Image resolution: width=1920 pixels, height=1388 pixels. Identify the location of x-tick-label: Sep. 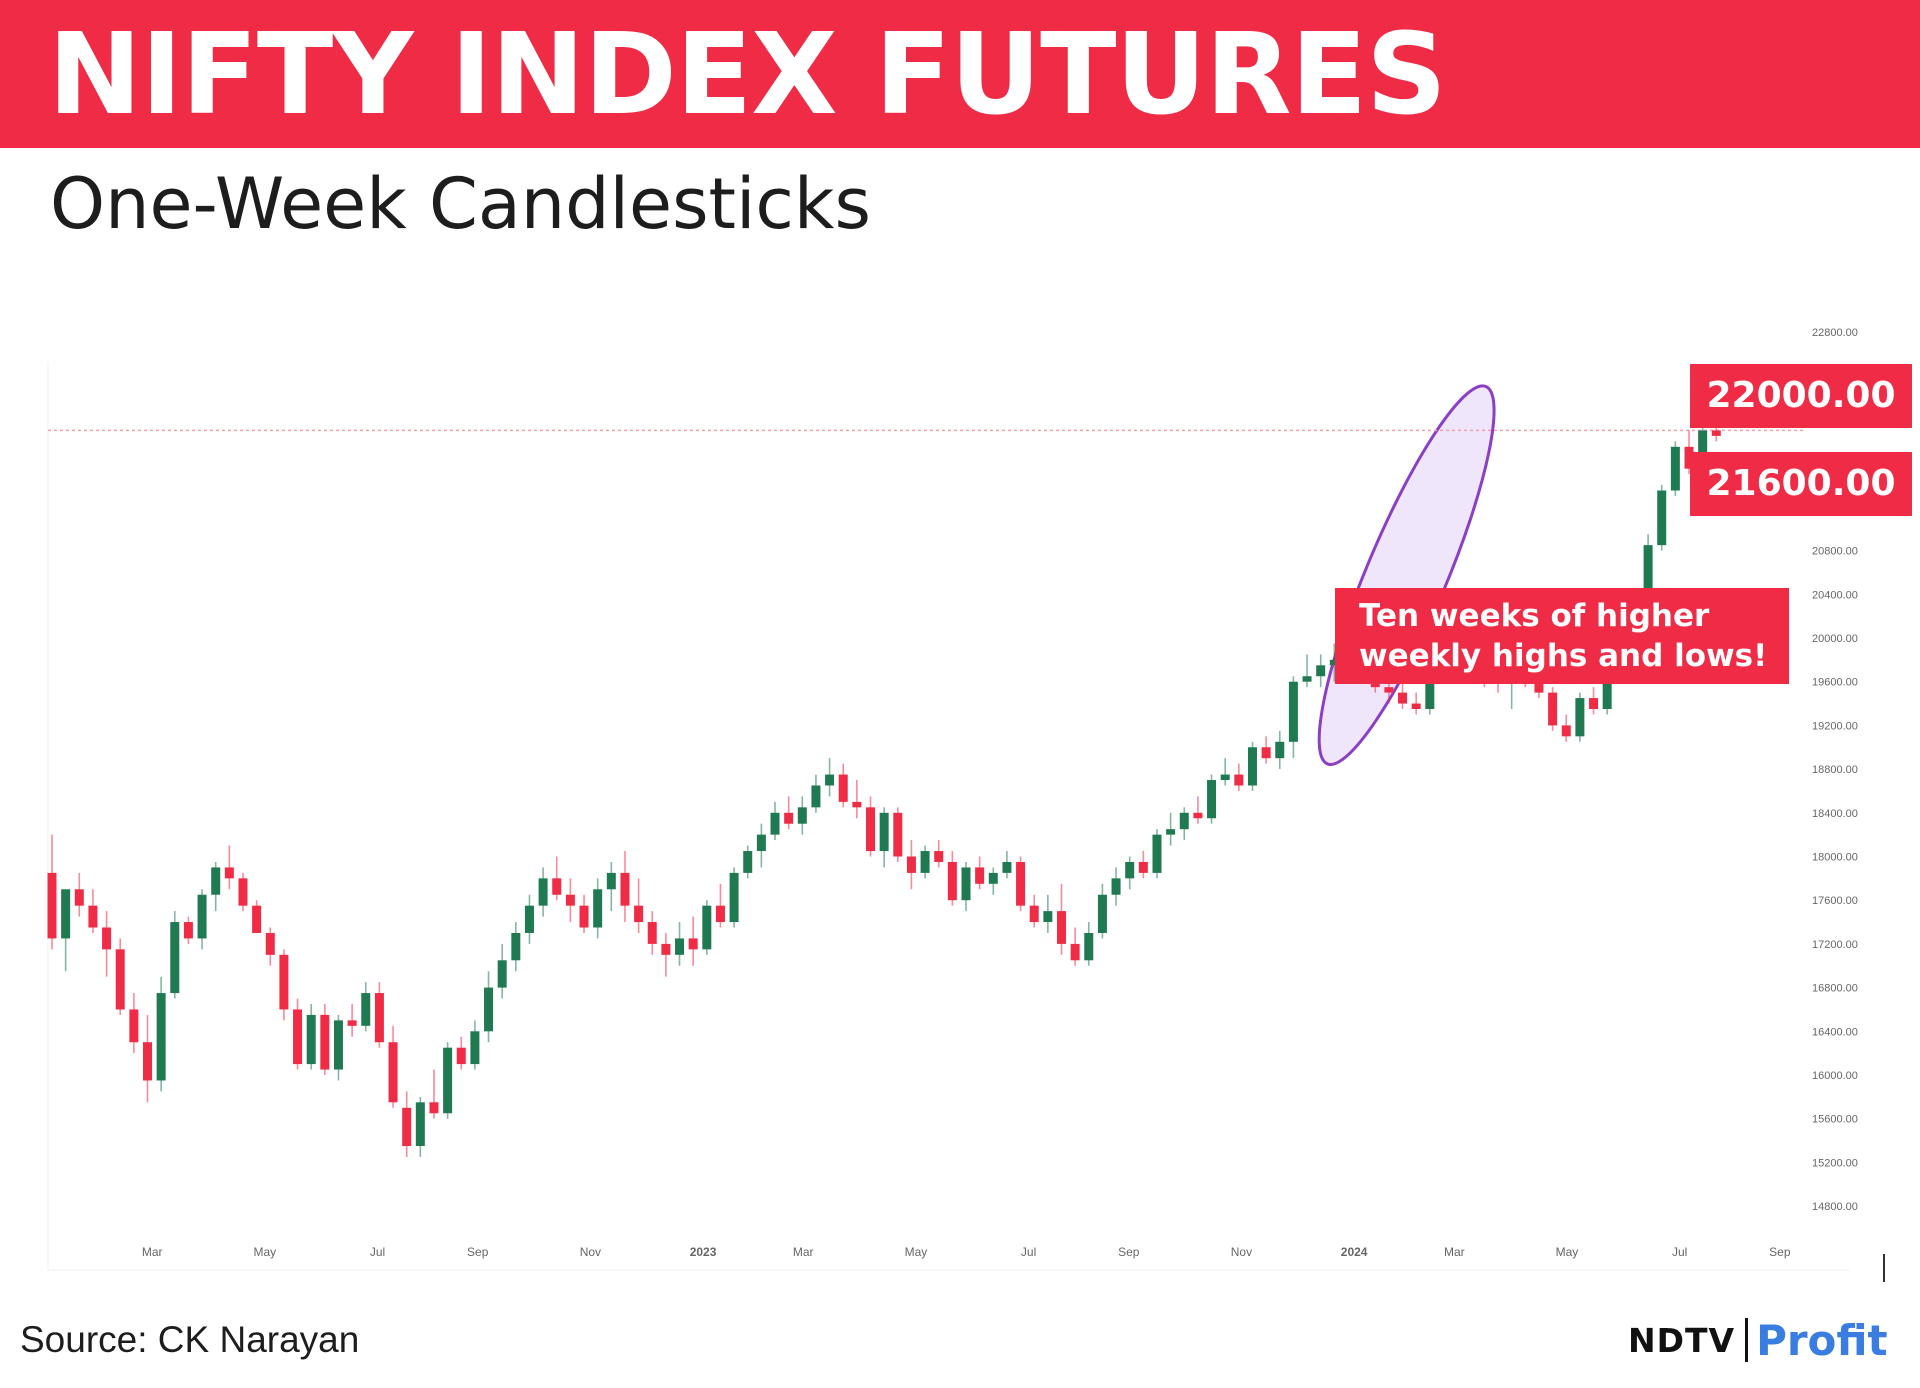
(1780, 1252).